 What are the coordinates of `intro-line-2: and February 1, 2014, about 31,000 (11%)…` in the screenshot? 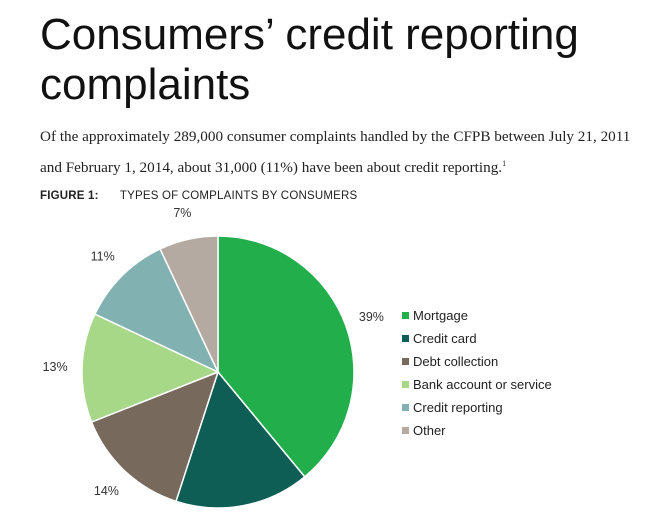 It's located at (356, 165).